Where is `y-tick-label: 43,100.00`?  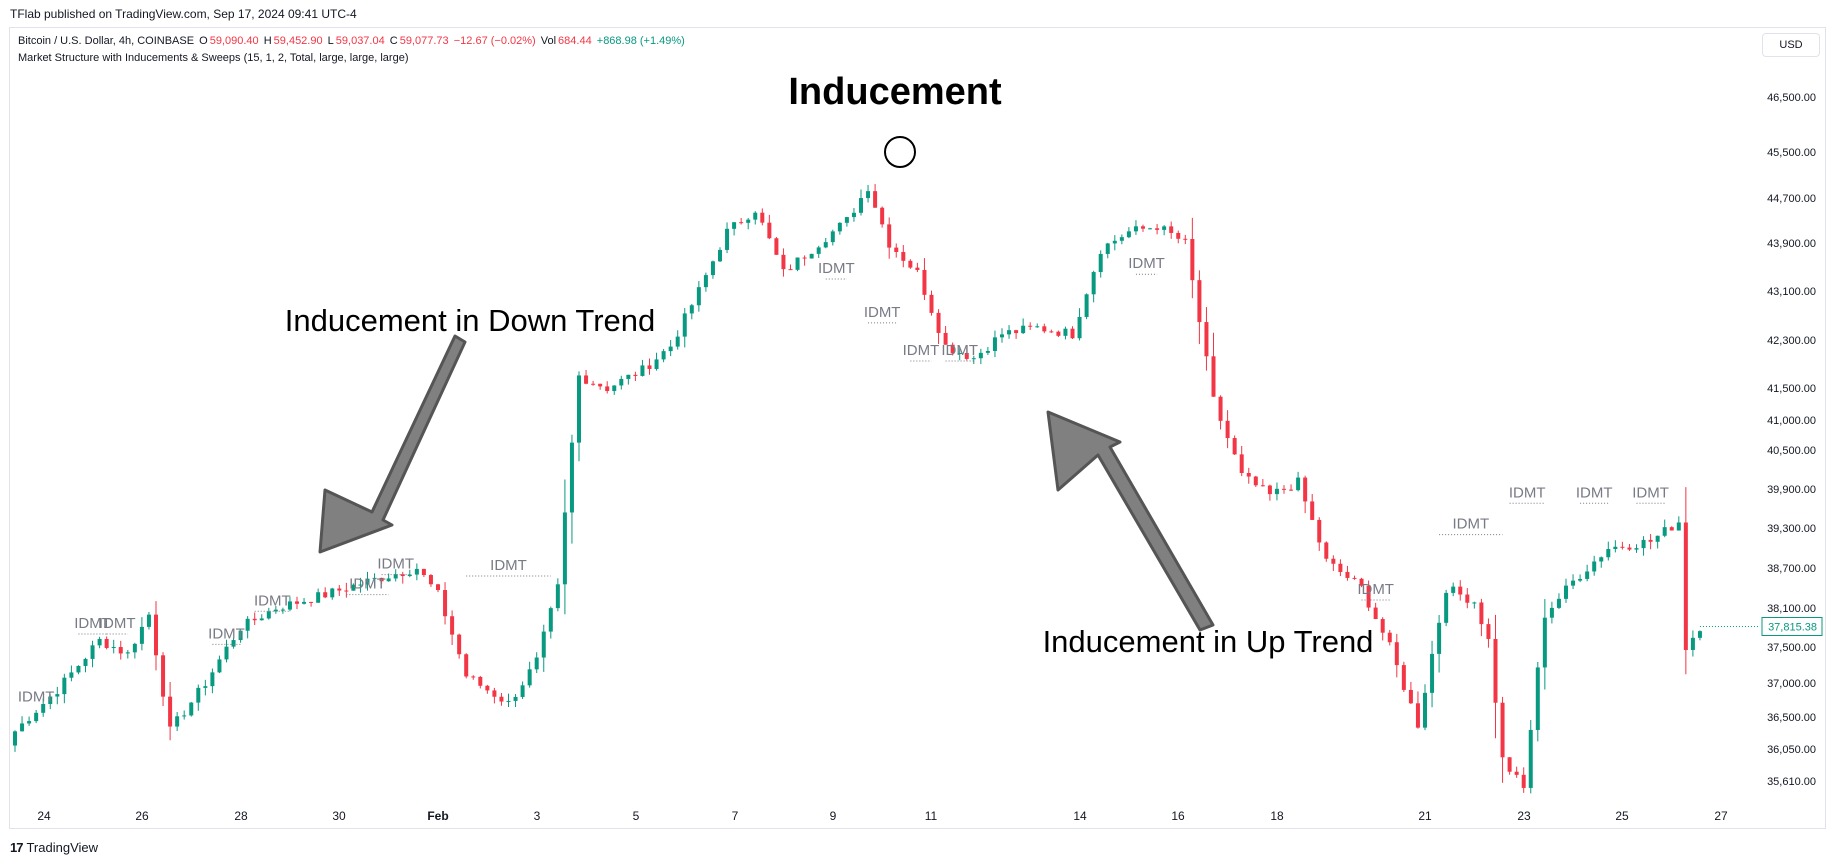
y-tick-label: 43,100.00 is located at coordinates (1791, 292).